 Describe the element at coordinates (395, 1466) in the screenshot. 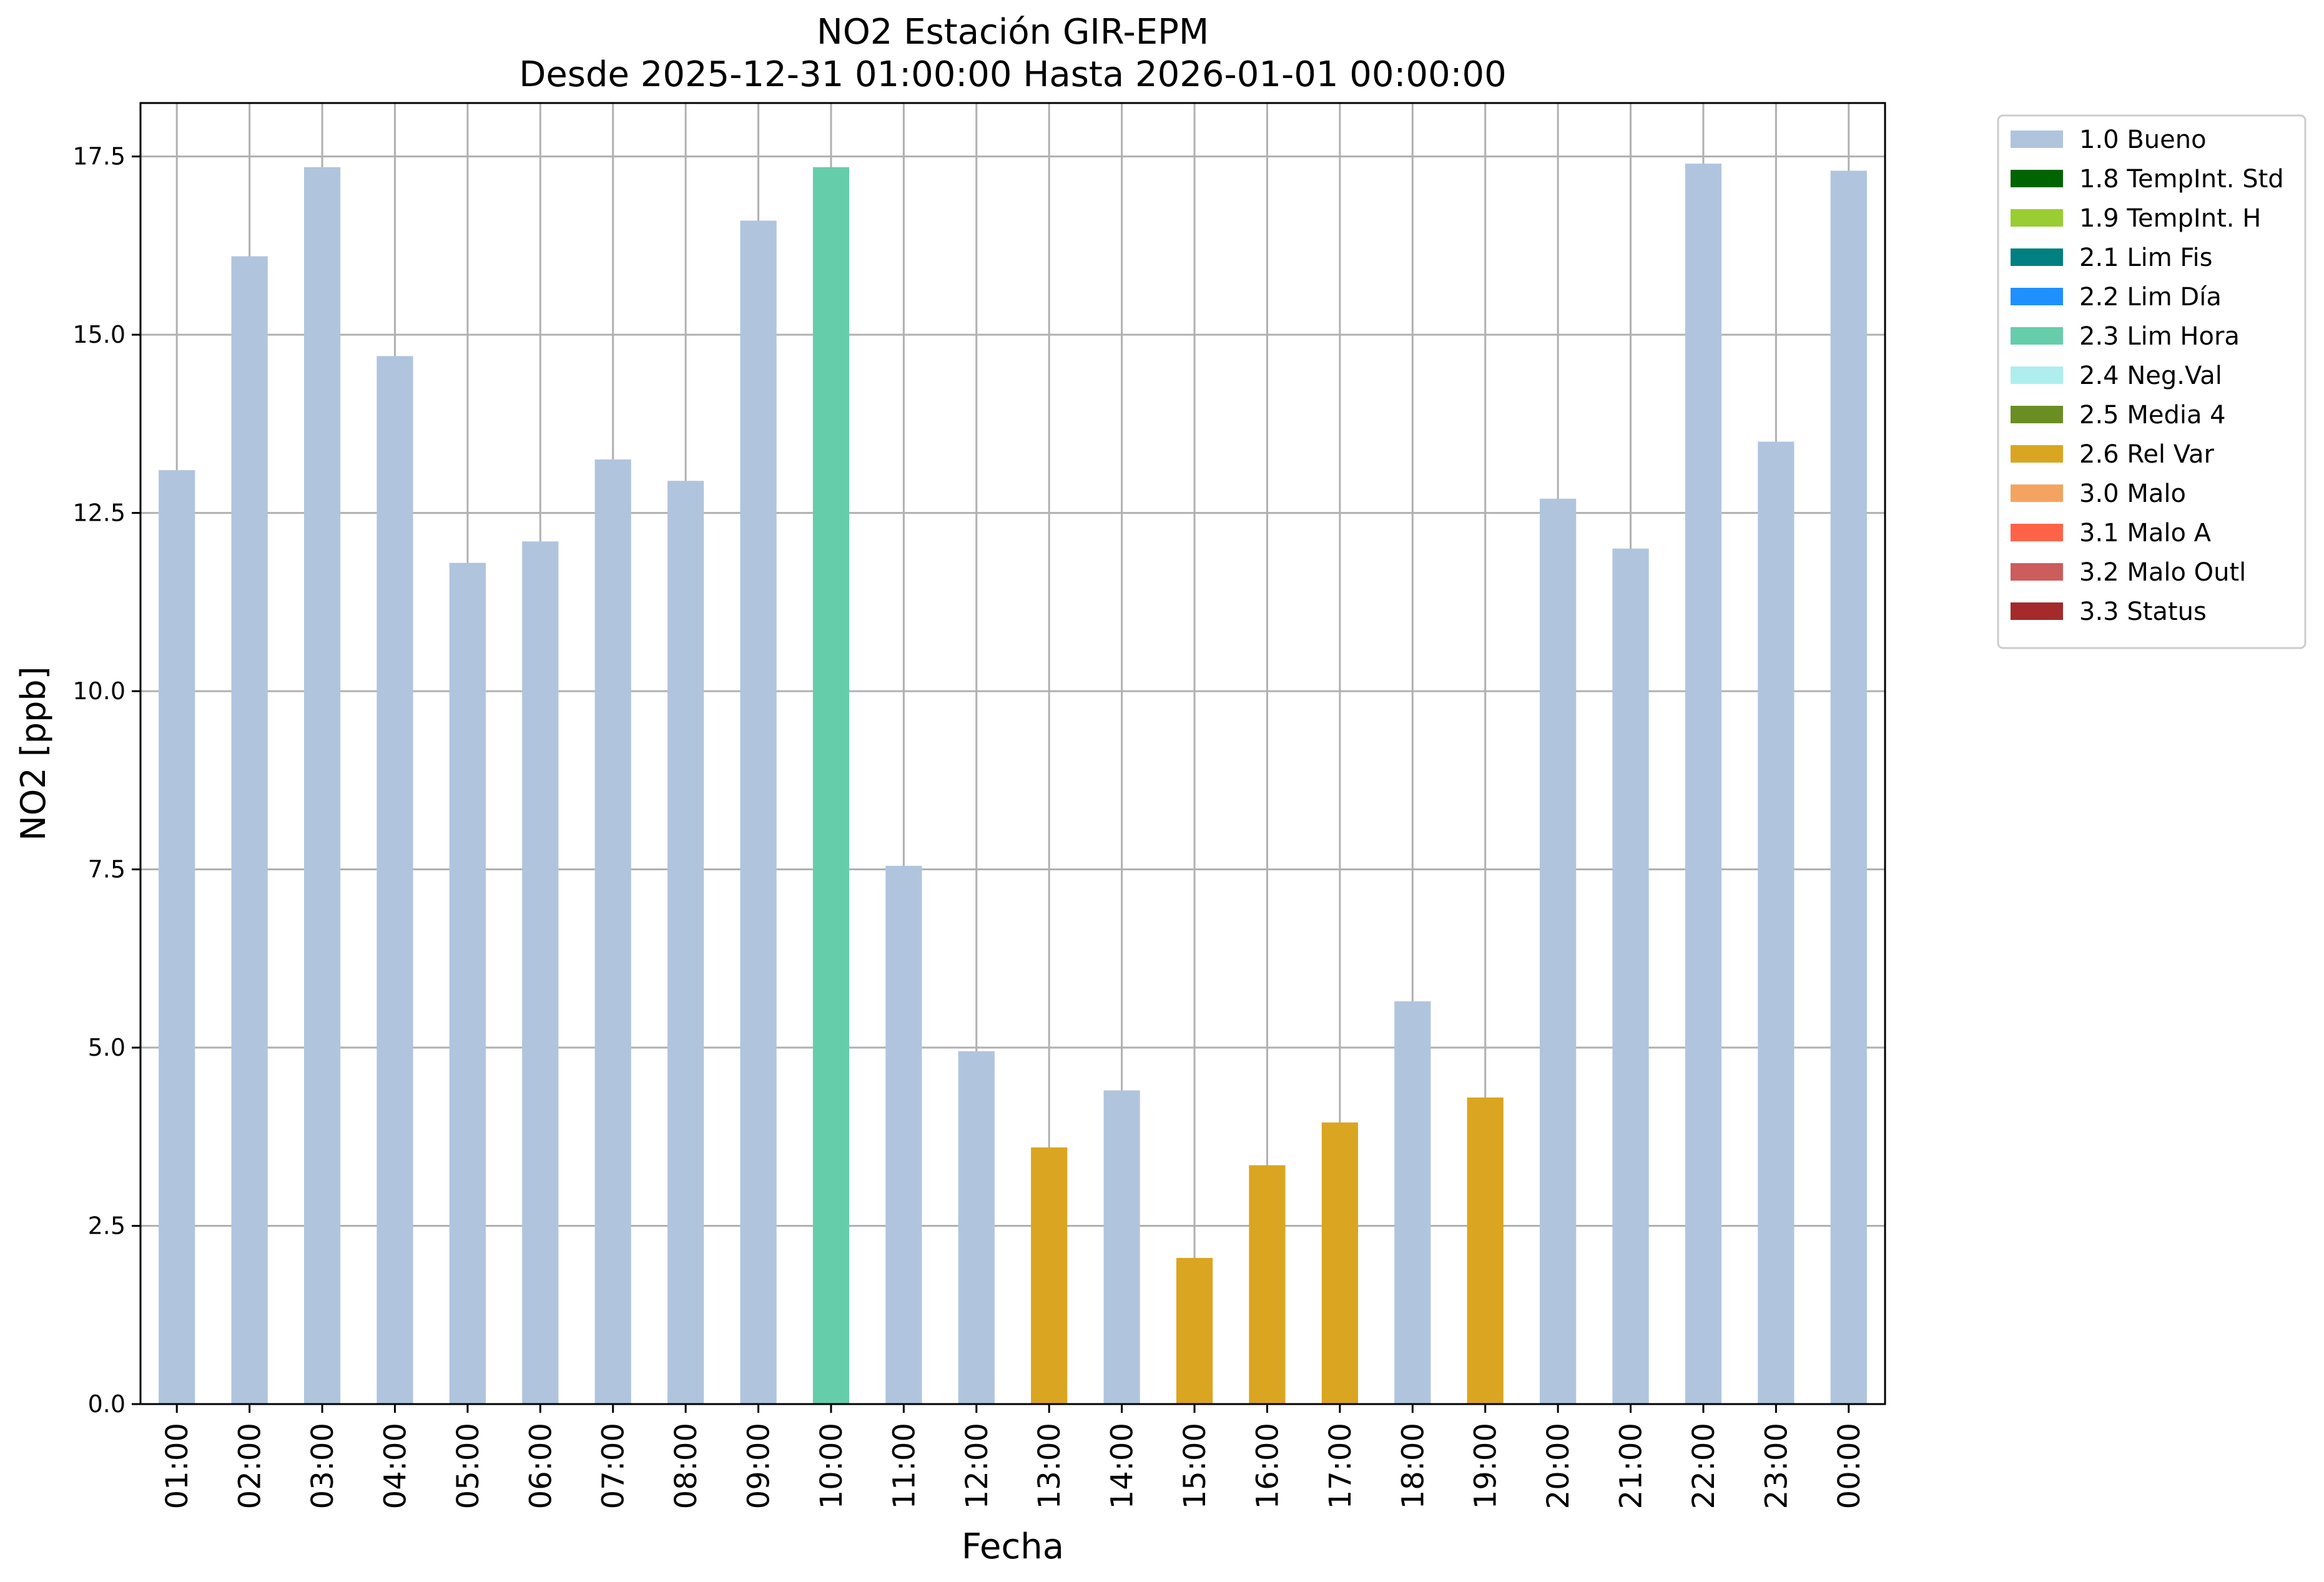

I see `x-tick-label: 04:00` at that location.